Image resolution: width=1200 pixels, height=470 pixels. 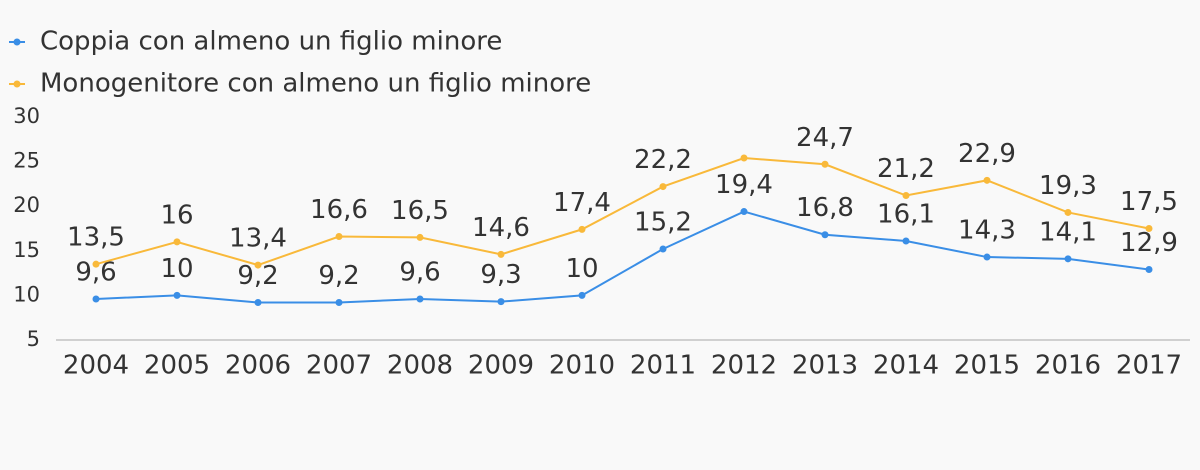 What do you see at coordinates (1149, 202) in the screenshot?
I see `data-label: 17,5` at bounding box center [1149, 202].